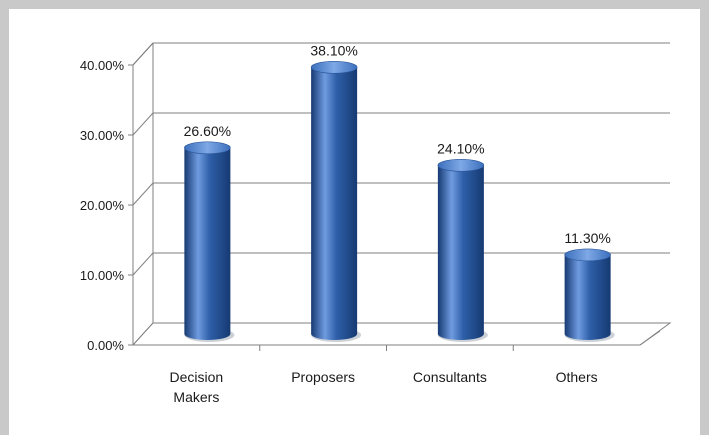 This screenshot has height=435, width=709. I want to click on data-label: 11.30%, so click(587, 238).